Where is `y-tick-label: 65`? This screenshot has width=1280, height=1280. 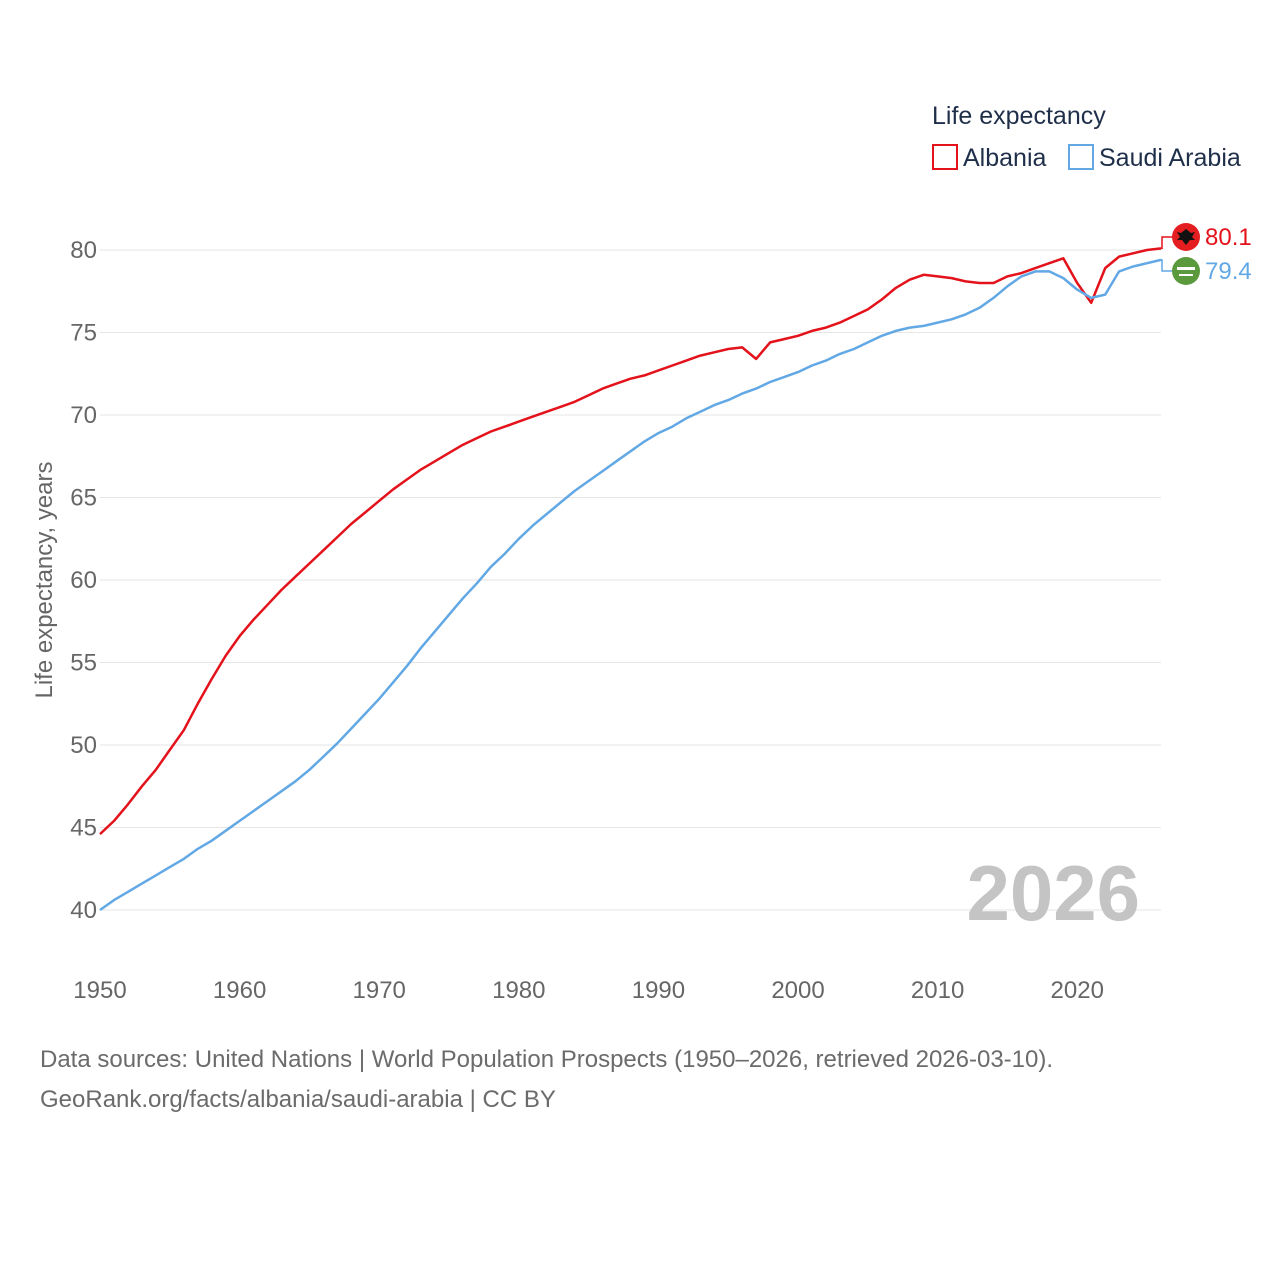
y-tick-label: 65 is located at coordinates (83, 498).